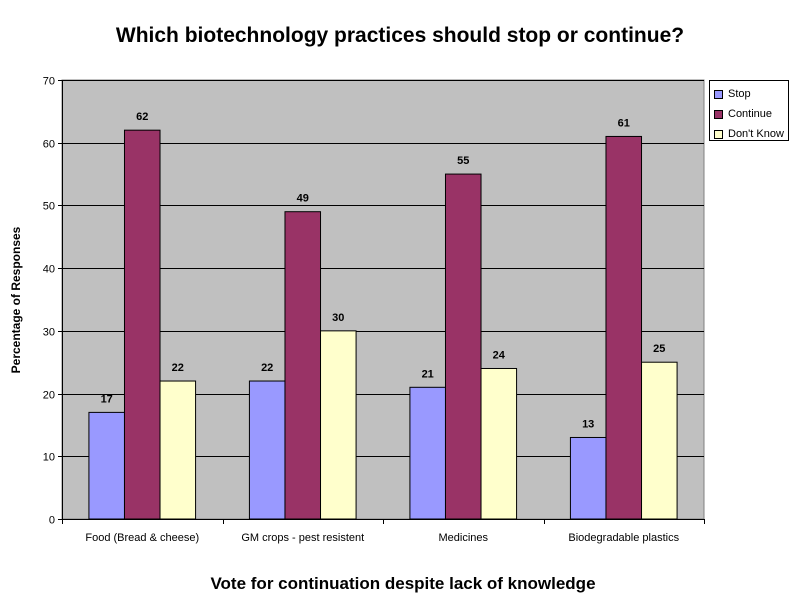  What do you see at coordinates (142, 117) in the screenshot?
I see `data-label: 62` at bounding box center [142, 117].